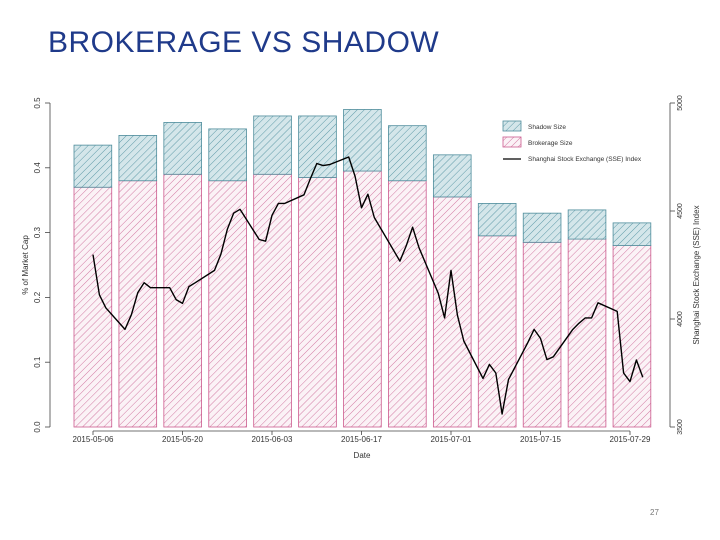  What do you see at coordinates (680, 319) in the screenshot?
I see `y2-tick-label: 4000` at bounding box center [680, 319].